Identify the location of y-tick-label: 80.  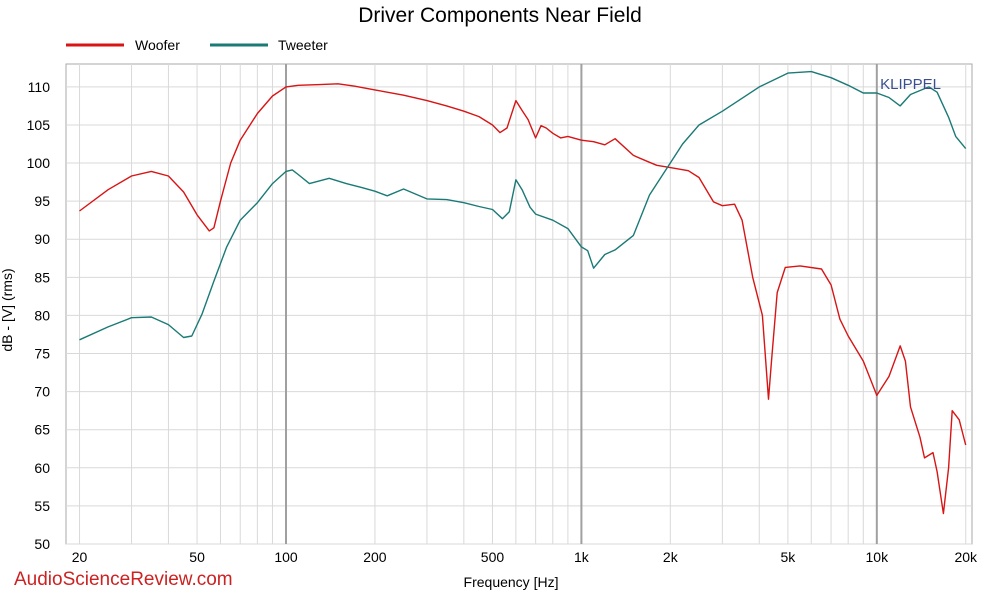
(42, 315).